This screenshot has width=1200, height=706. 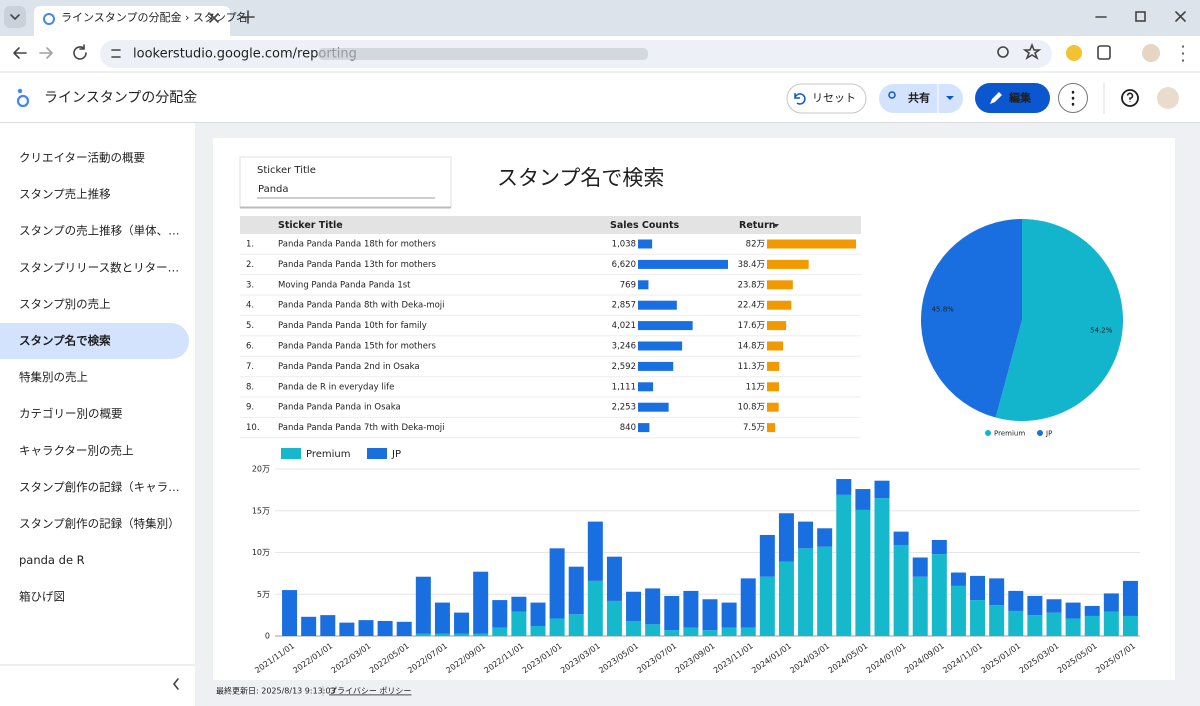 What do you see at coordinates (310, 225) in the screenshot?
I see `column-header: Sticker Title` at bounding box center [310, 225].